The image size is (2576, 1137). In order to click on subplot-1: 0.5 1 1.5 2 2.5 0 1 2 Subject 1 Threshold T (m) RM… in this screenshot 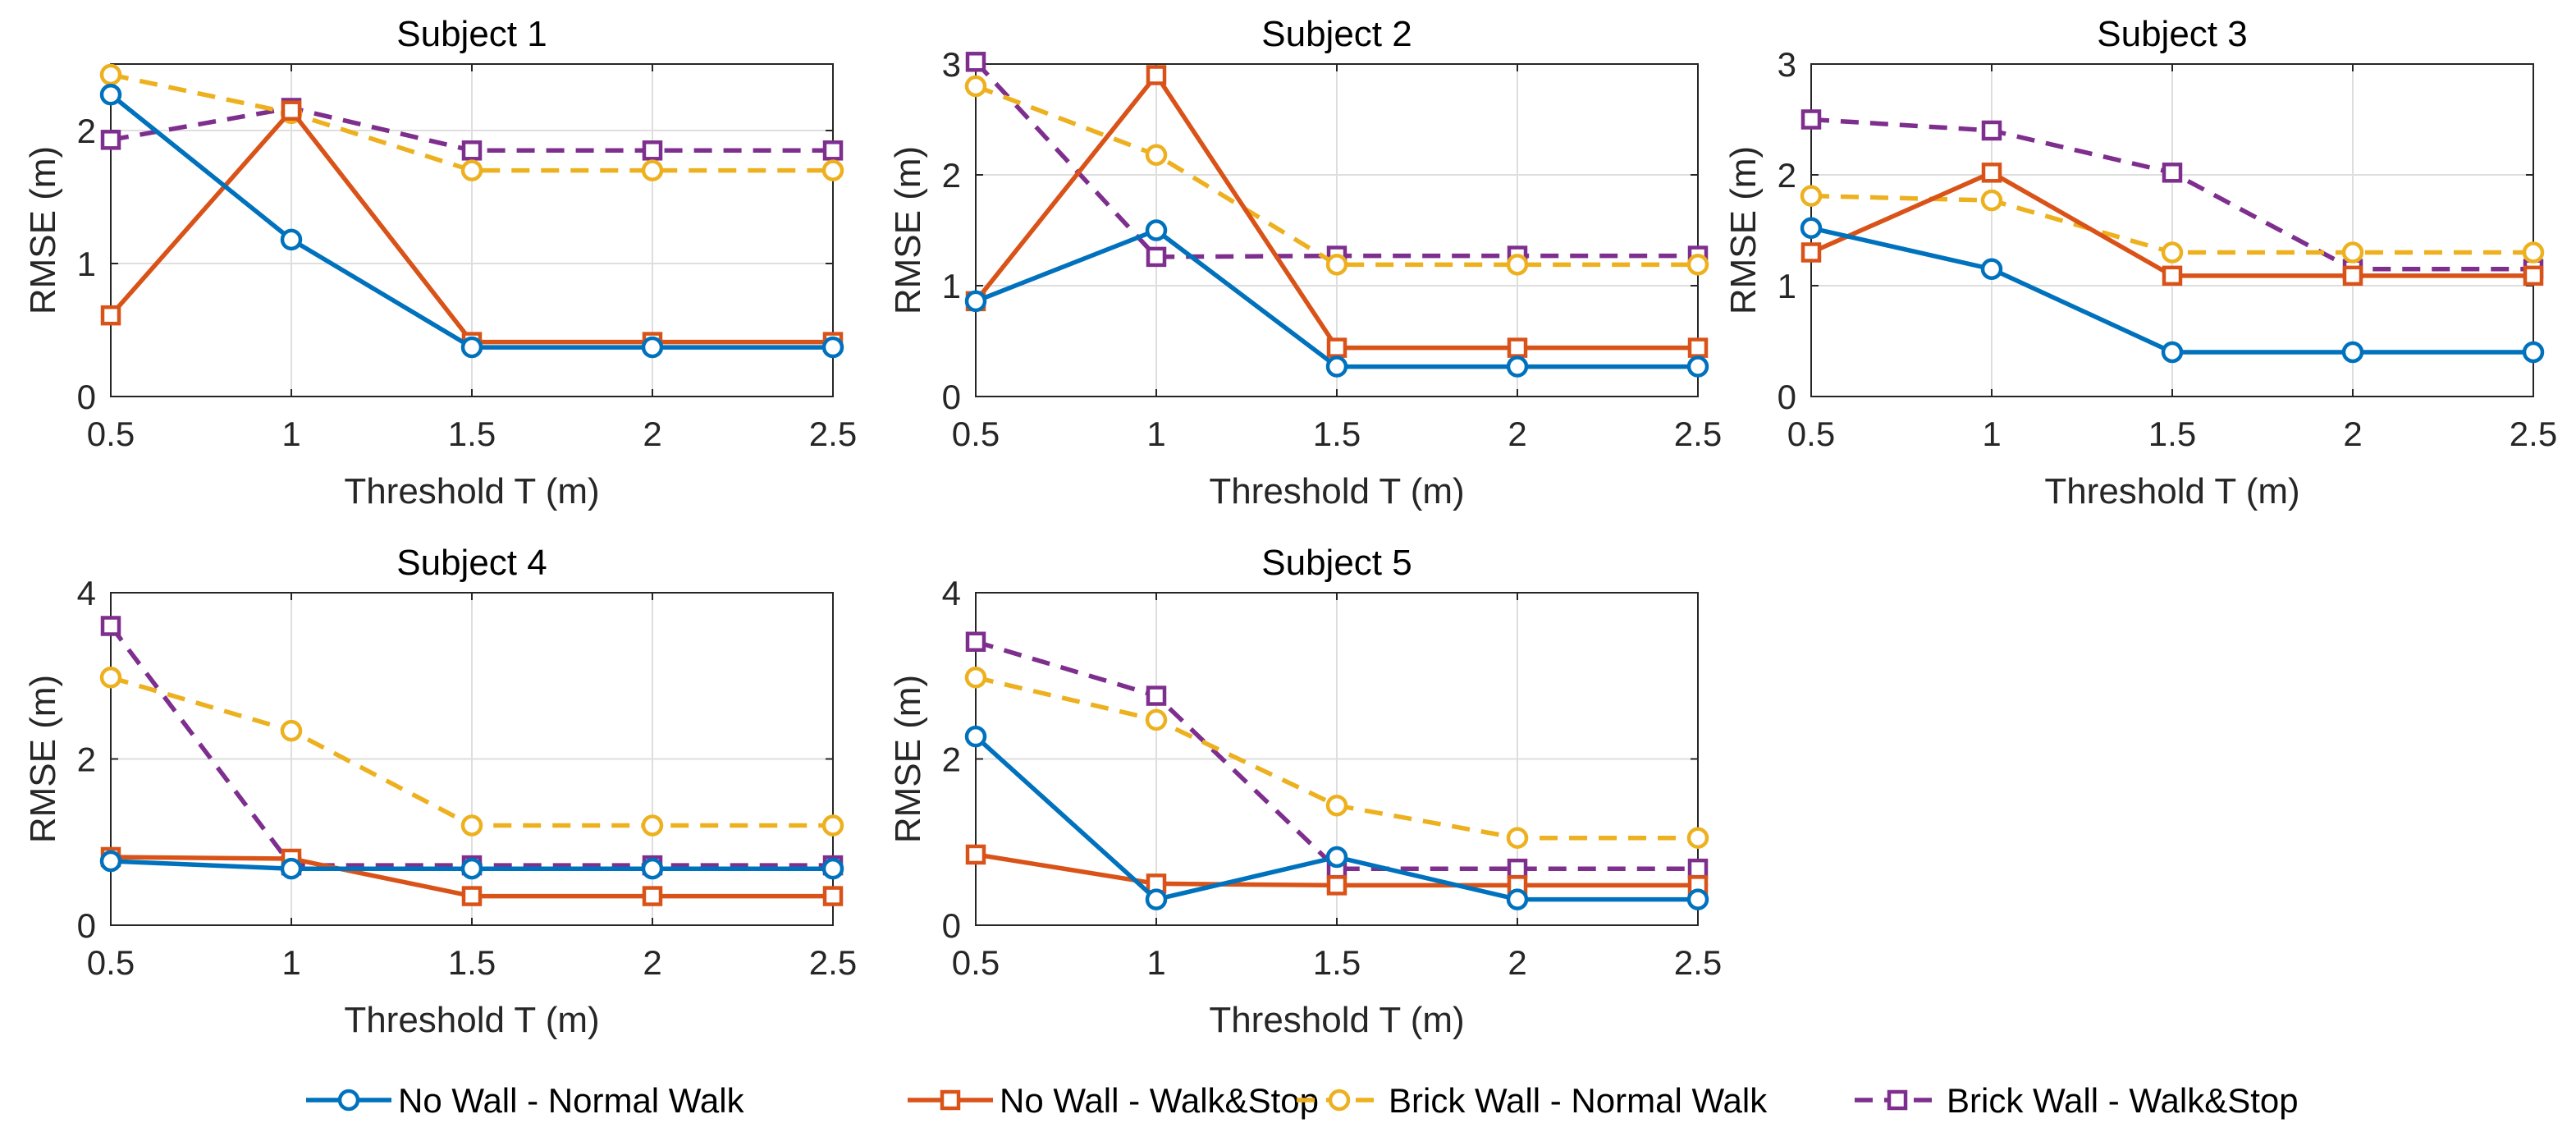, I will do `click(440, 262)`.